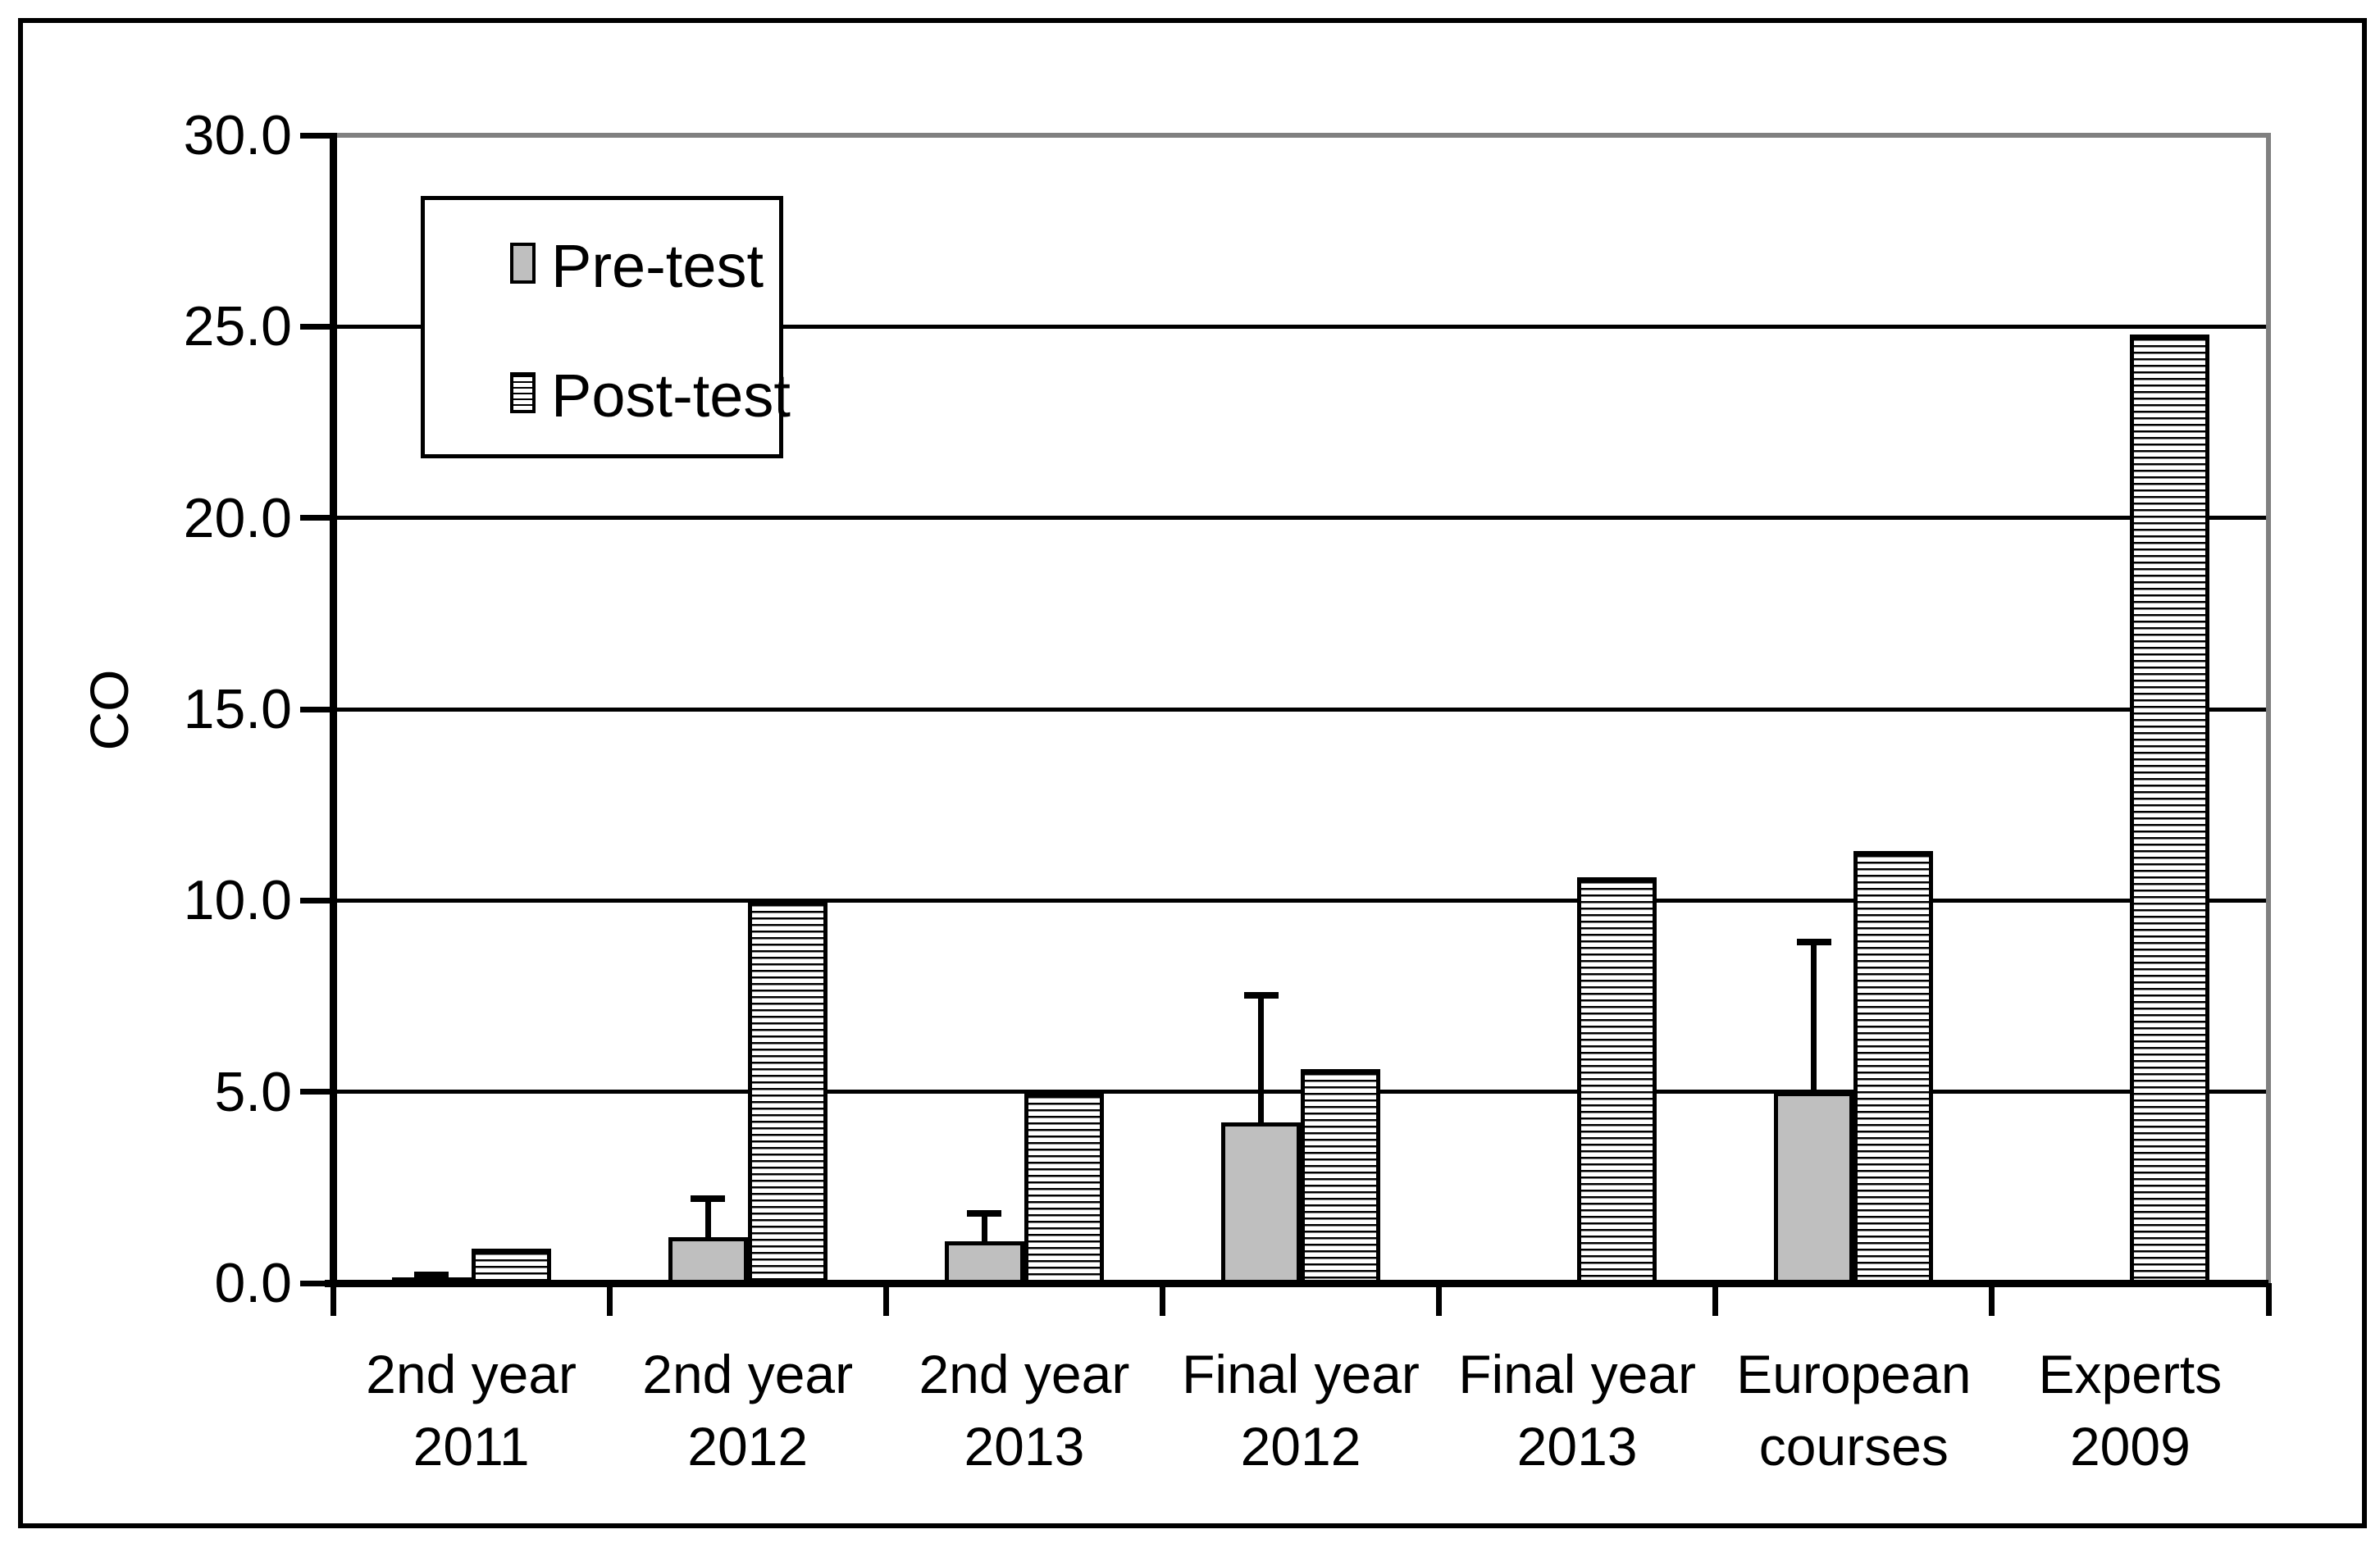 The width and height of the screenshot is (2380, 1543). I want to click on y-axis-tick-label: 30.0, so click(238, 135).